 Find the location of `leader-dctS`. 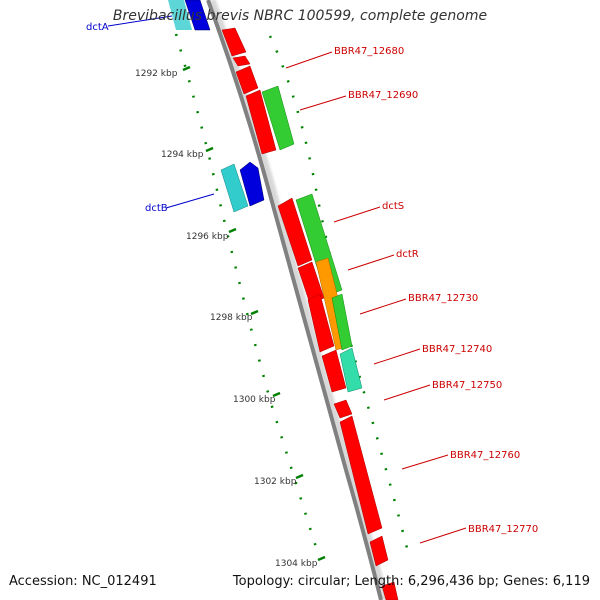

leader-dctS is located at coordinates (357, 214).